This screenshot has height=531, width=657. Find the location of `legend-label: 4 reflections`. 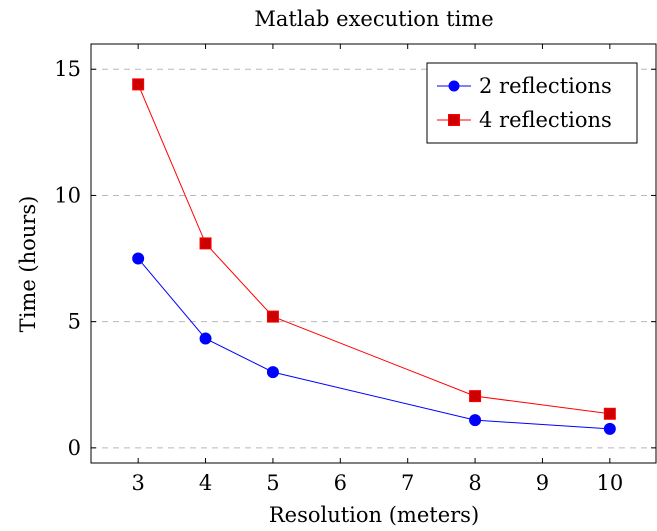

legend-label: 4 reflections is located at coordinates (545, 120).